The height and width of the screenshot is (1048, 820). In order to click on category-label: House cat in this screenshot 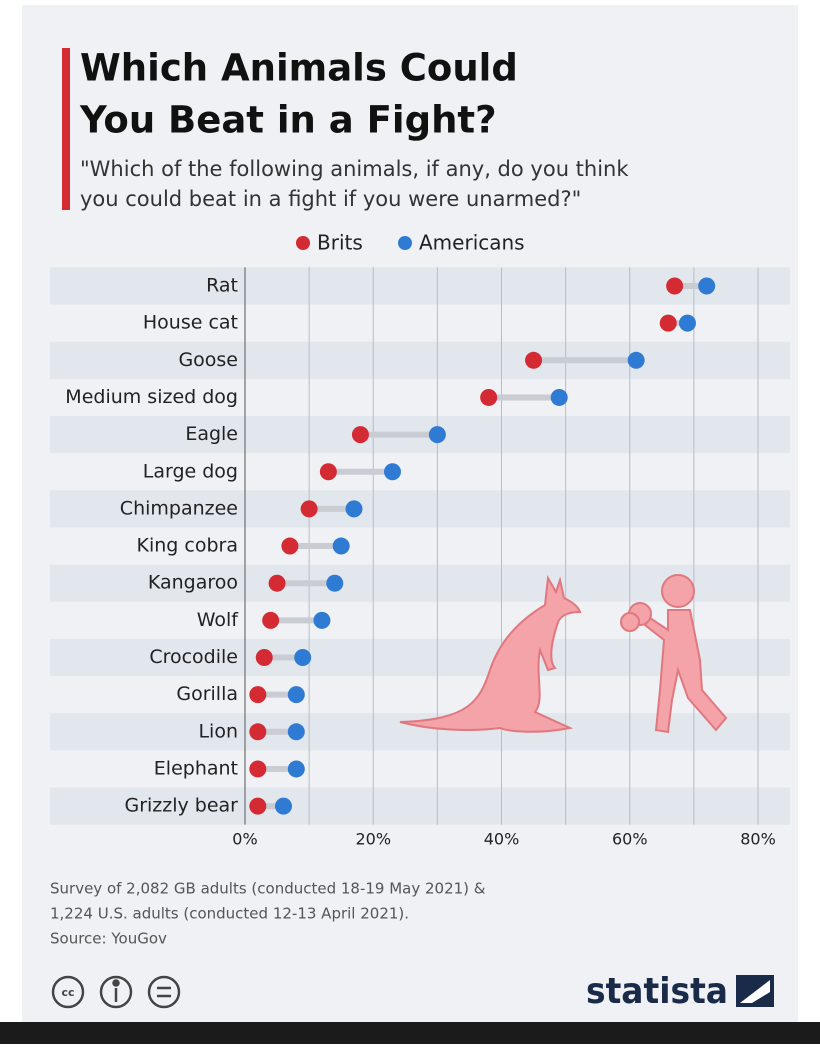, I will do `click(190, 323)`.